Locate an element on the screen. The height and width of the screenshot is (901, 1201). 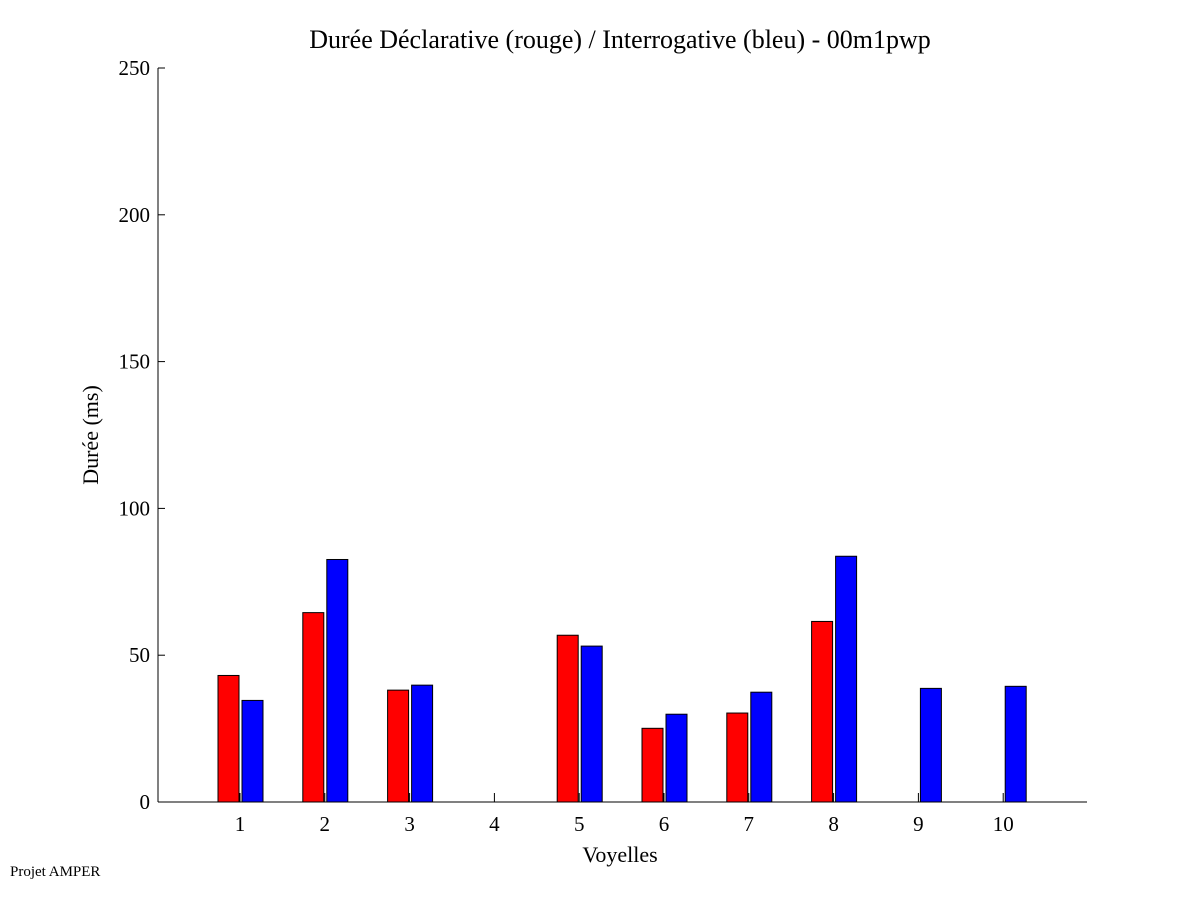
x-tick-label: 1 is located at coordinates (240, 824).